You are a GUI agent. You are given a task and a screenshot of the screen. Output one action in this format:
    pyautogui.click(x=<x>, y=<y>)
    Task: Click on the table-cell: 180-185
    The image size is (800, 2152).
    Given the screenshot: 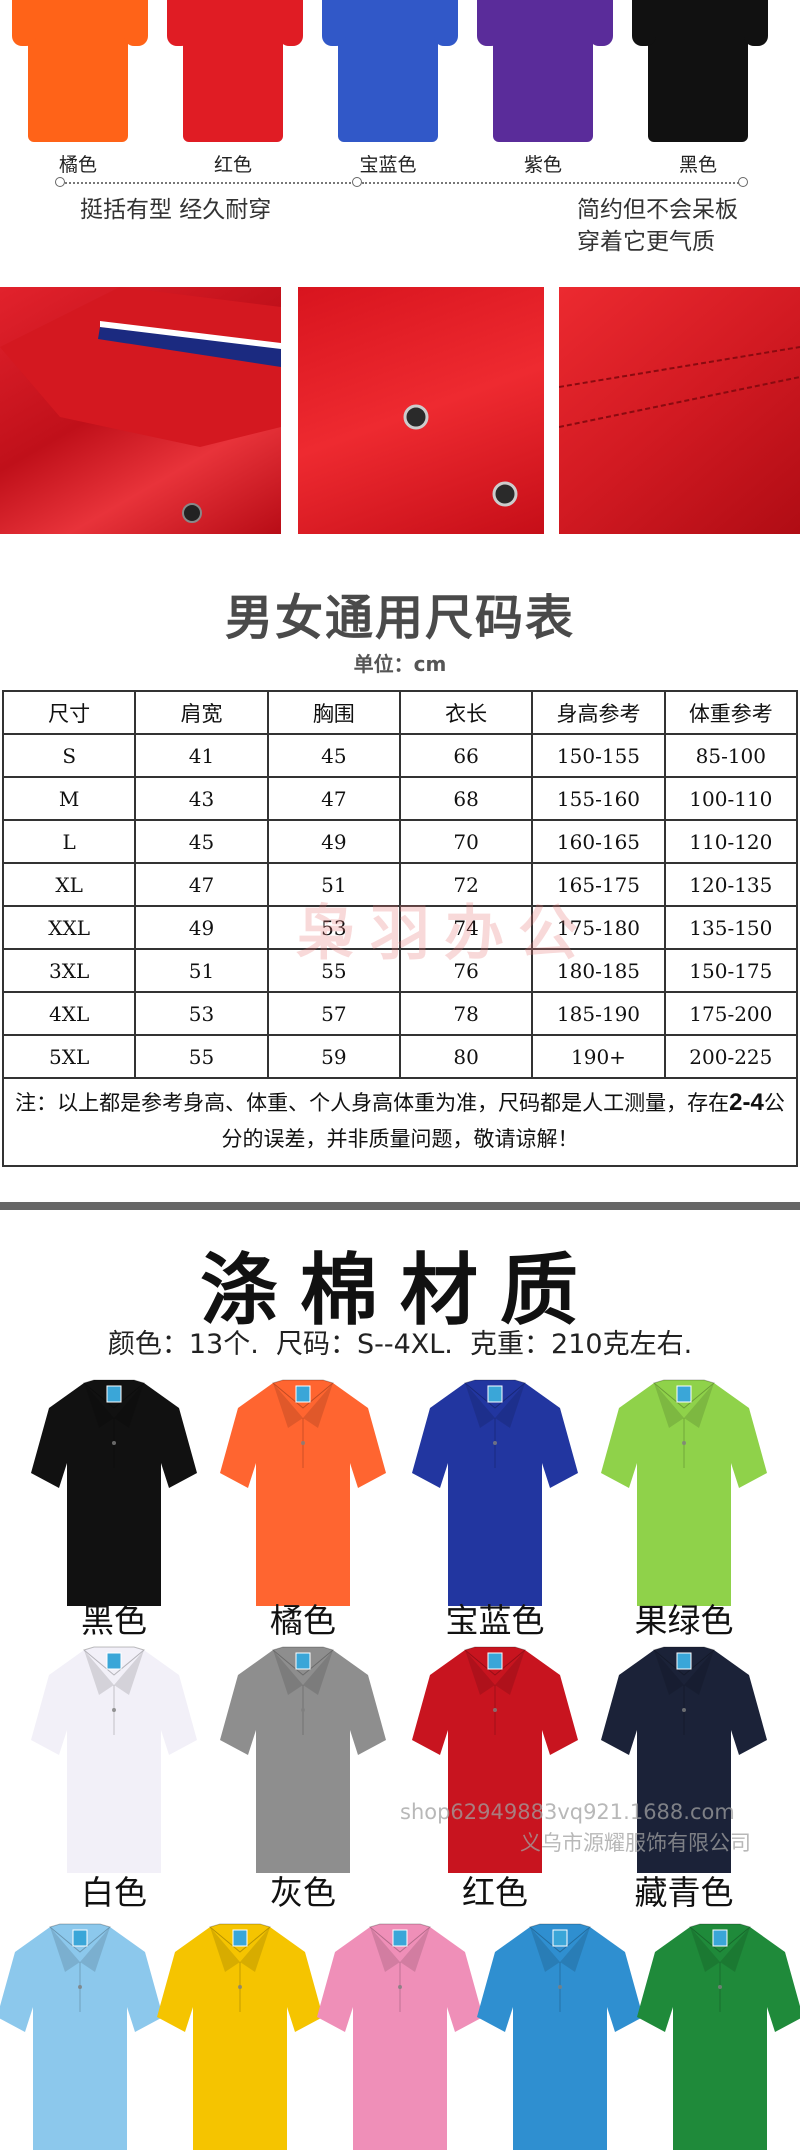 What is the action you would take?
    pyautogui.click(x=598, y=970)
    